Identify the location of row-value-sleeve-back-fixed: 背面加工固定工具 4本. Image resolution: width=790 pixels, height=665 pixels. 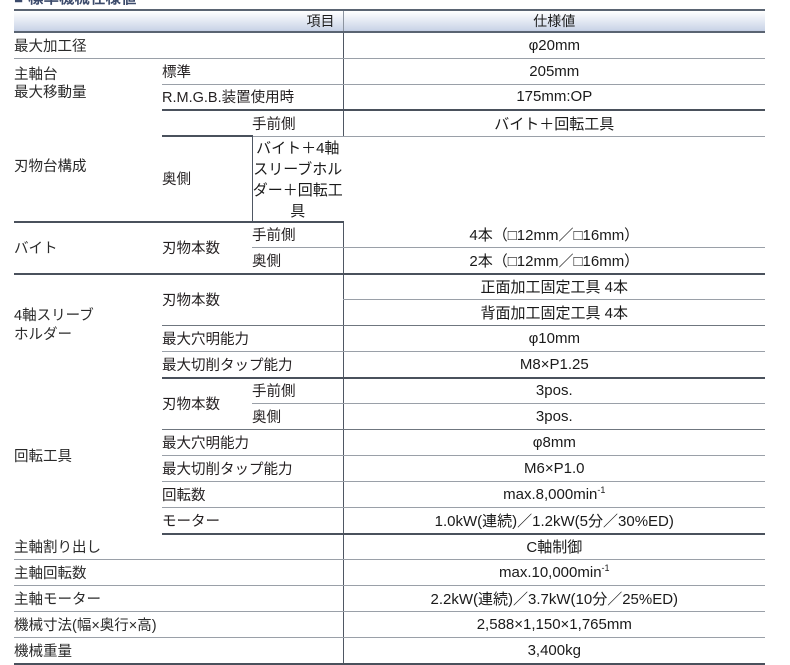
(554, 312).